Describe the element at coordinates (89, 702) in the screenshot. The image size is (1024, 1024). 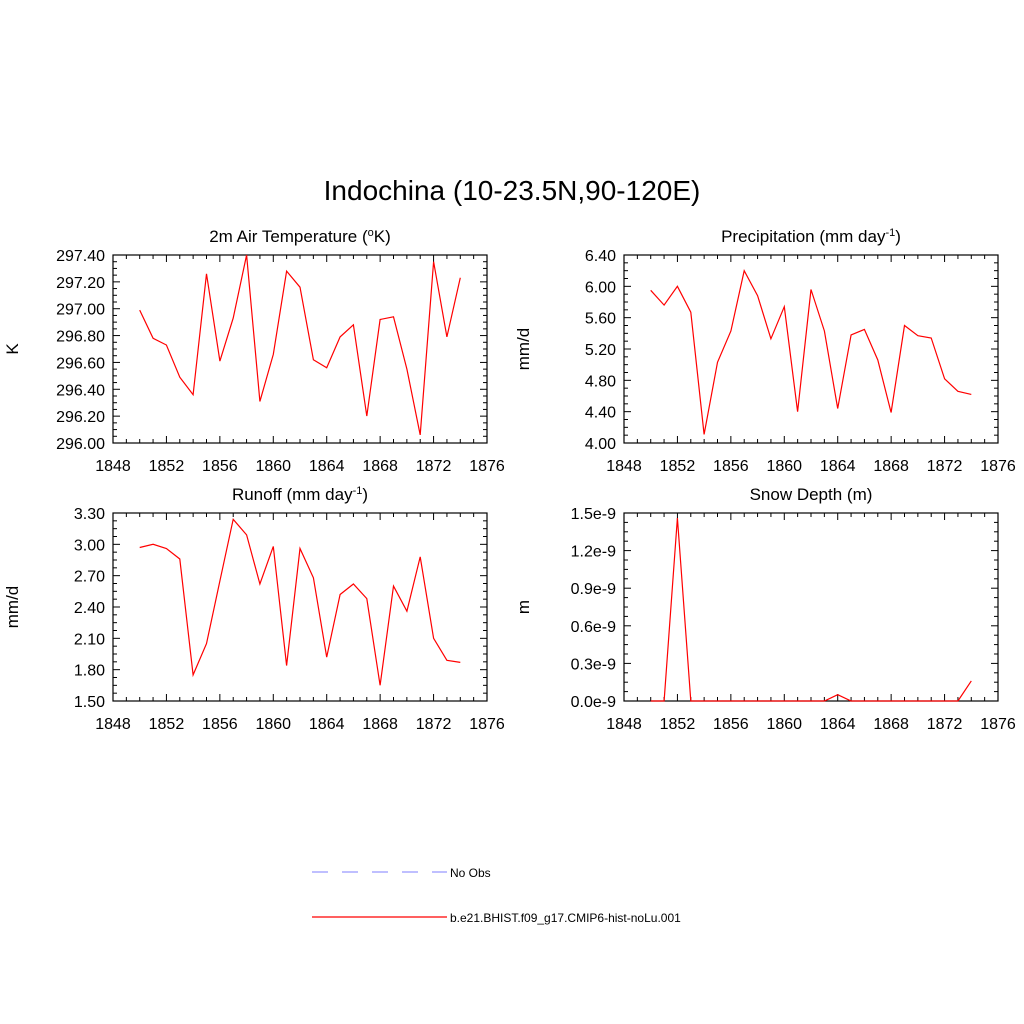
I see `y-tick-label: 1.50` at that location.